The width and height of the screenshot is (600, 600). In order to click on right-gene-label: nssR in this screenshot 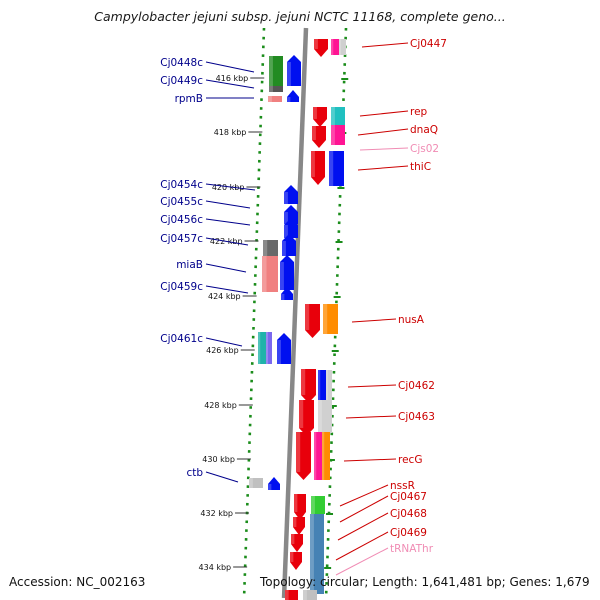, I will do `click(402, 486)`.